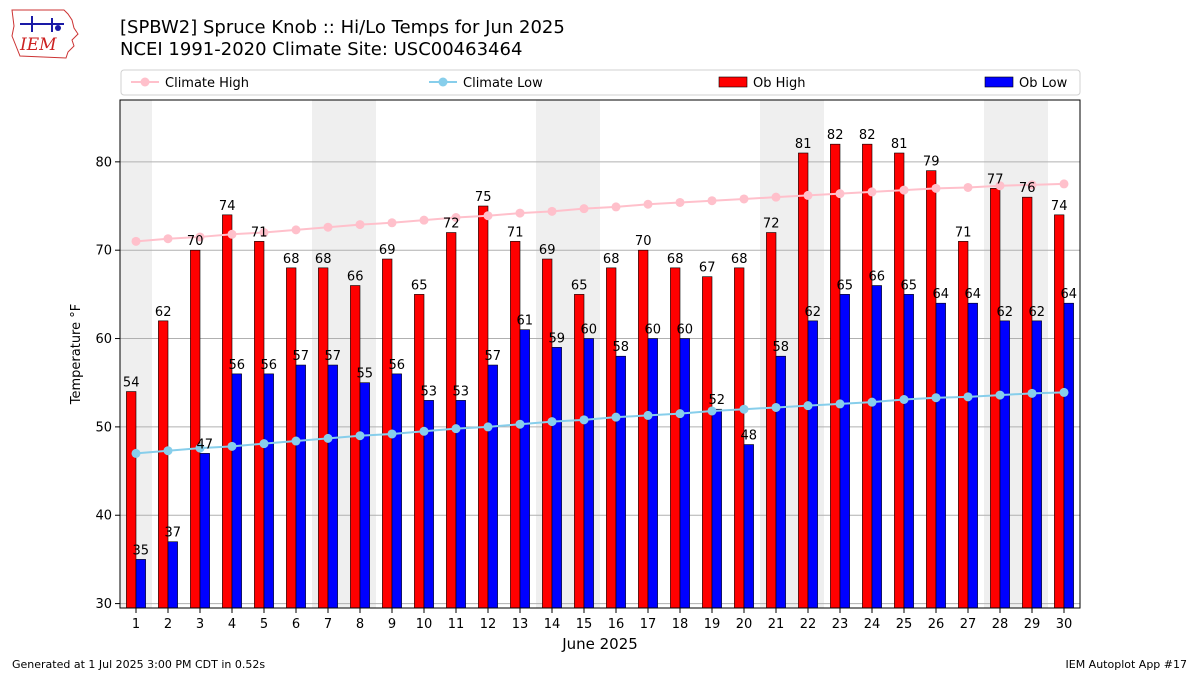 The width and height of the screenshot is (1200, 675). What do you see at coordinates (103, 162) in the screenshot?
I see `y-tick-label: 80` at bounding box center [103, 162].